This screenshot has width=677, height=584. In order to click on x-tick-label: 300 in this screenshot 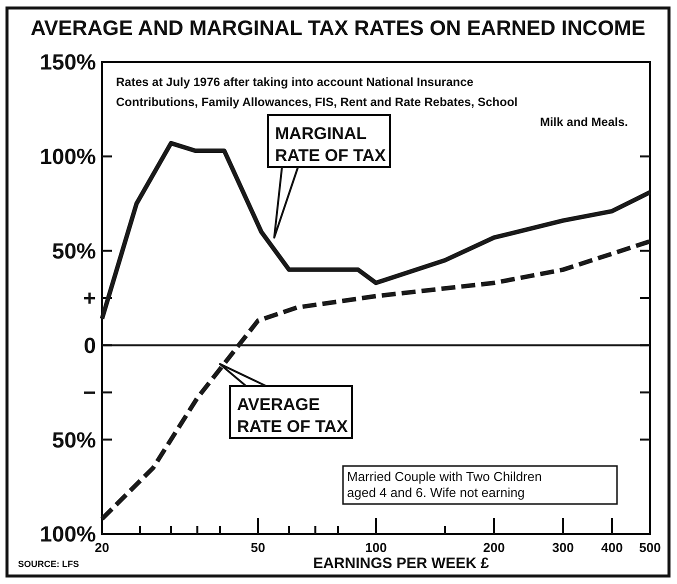, I will do `click(563, 547)`.